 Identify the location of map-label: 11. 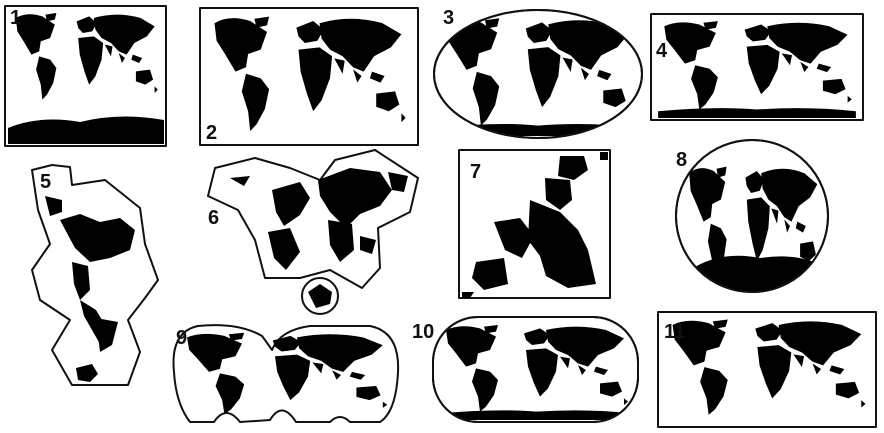
(674, 332).